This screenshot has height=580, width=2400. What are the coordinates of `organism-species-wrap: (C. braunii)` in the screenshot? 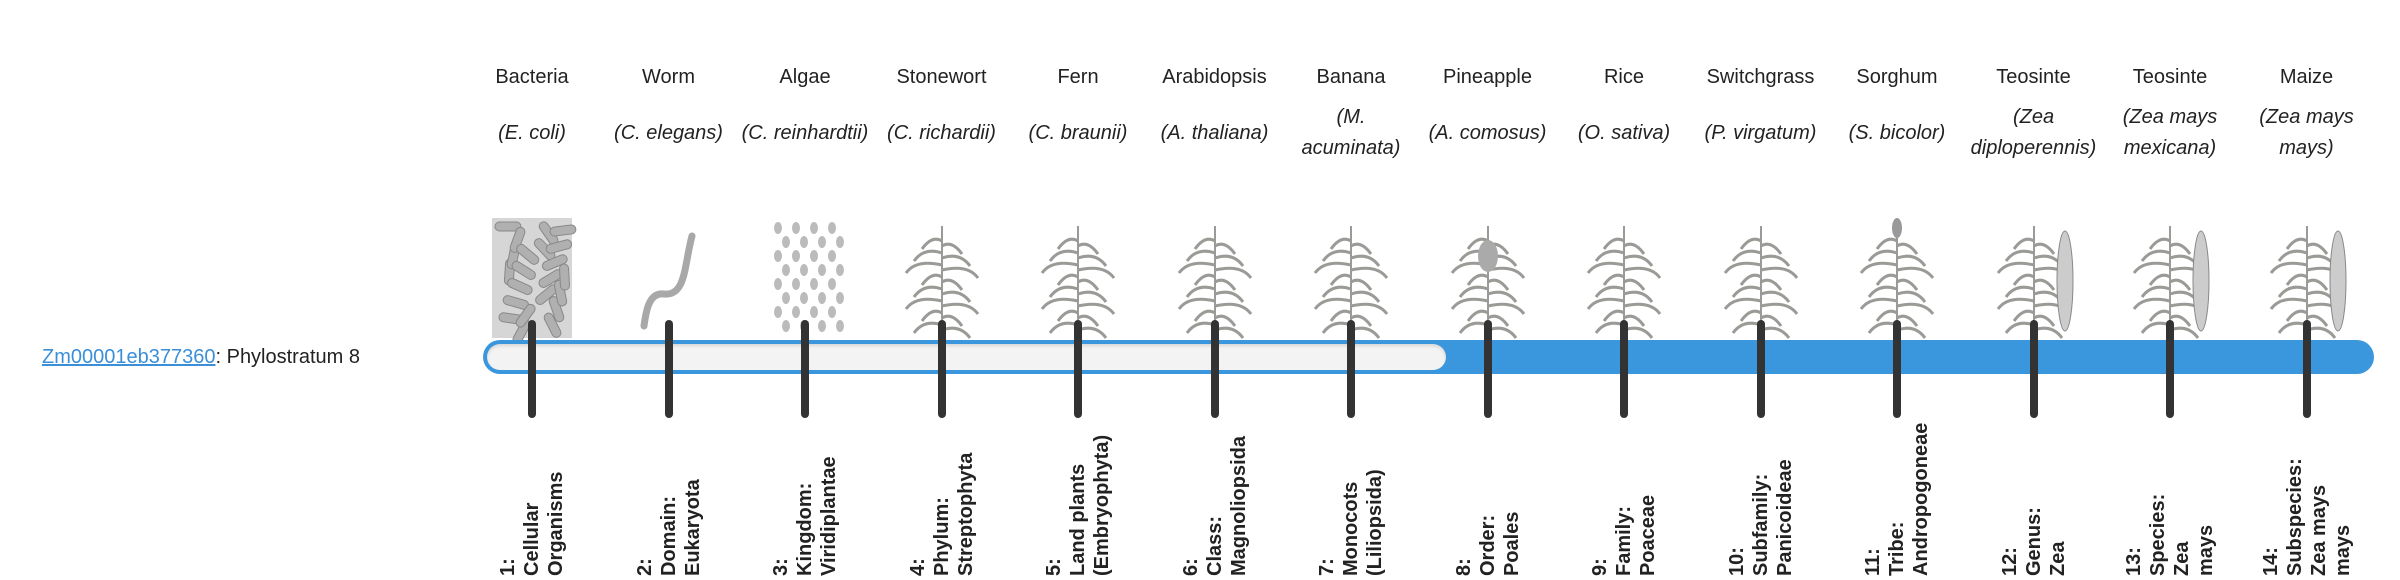 It's located at (1078, 133).